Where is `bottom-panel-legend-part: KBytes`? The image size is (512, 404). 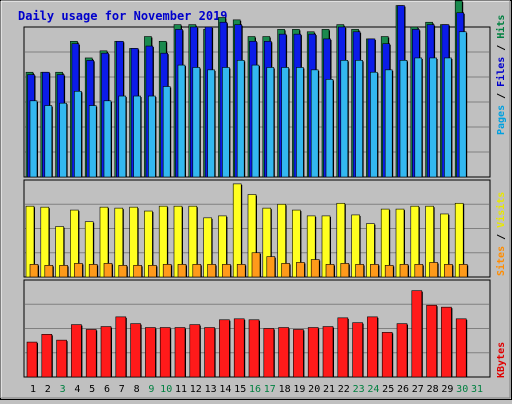
bottom-panel-legend-part: KBytes is located at coordinates (501, 360).